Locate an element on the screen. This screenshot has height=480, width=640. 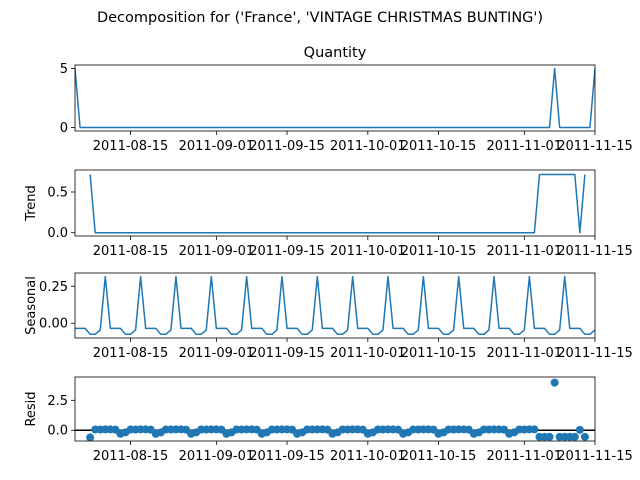
y-tick-label: 0.00 is located at coordinates (53, 324).